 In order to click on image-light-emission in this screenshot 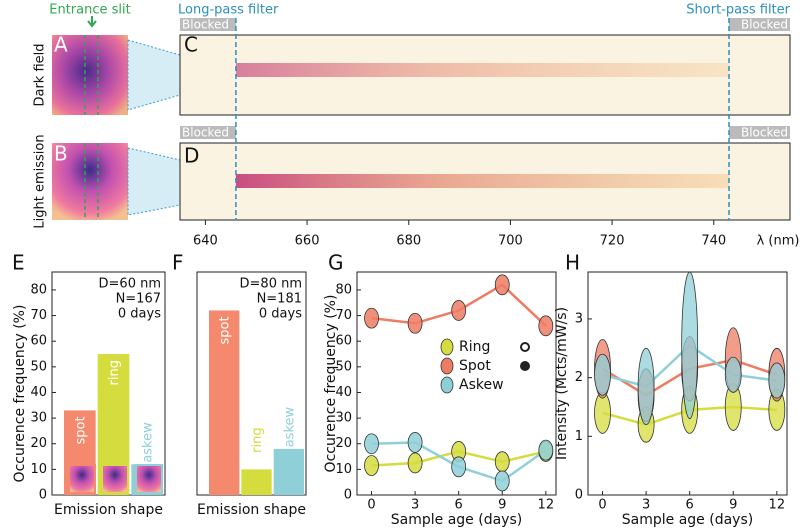, I will do `click(90, 181)`.